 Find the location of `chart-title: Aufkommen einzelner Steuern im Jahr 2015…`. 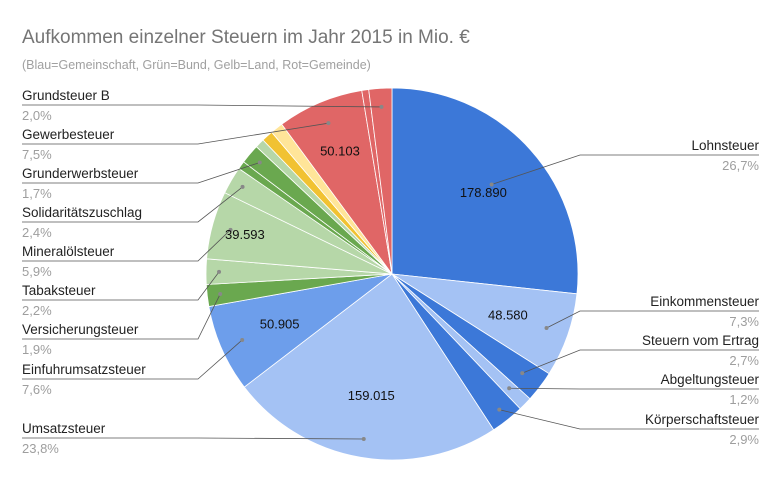

chart-title: Aufkommen einzelner Steuern im Jahr 2015… is located at coordinates (246, 37).